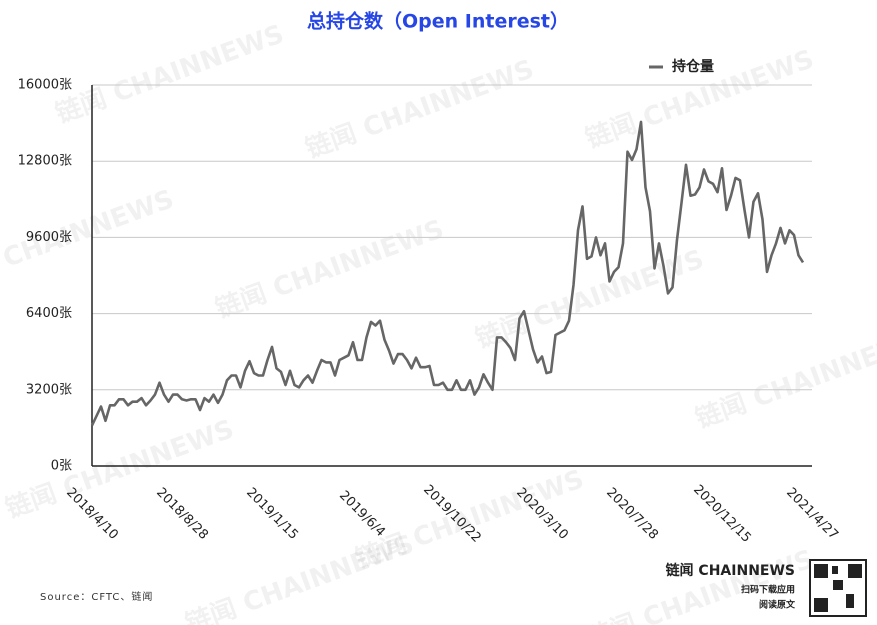  What do you see at coordinates (61, 466) in the screenshot?
I see `y-tick-label: 0张` at bounding box center [61, 466].